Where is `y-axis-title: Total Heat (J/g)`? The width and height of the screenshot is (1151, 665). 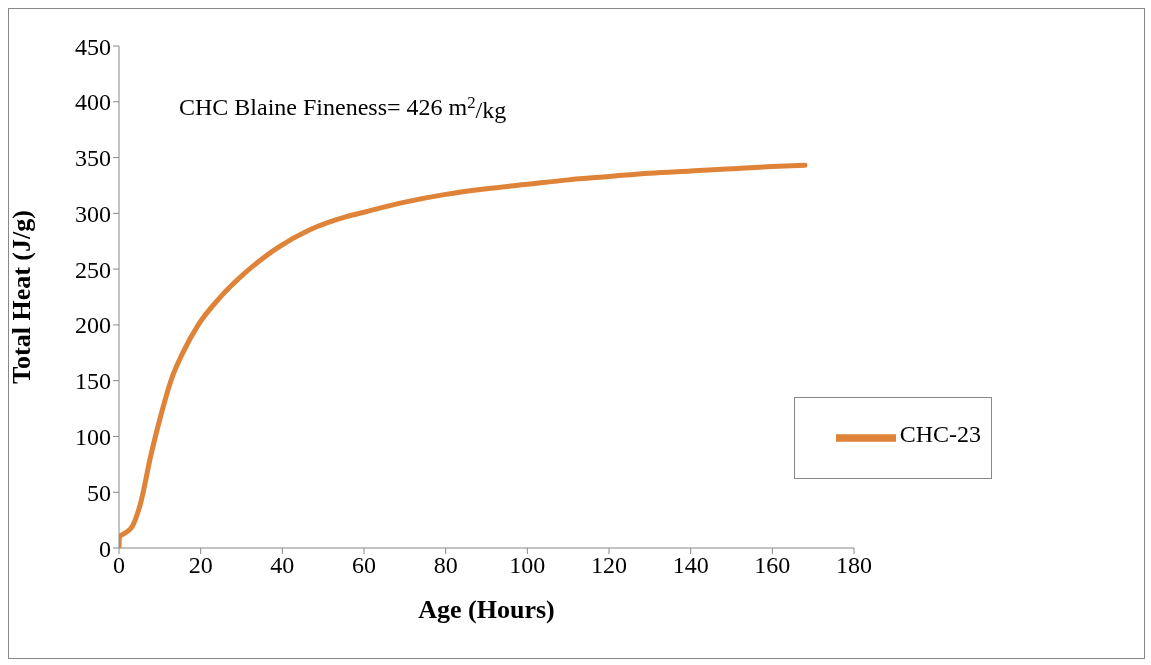
y-axis-title: Total Heat (J/g) is located at coordinates (22, 297).